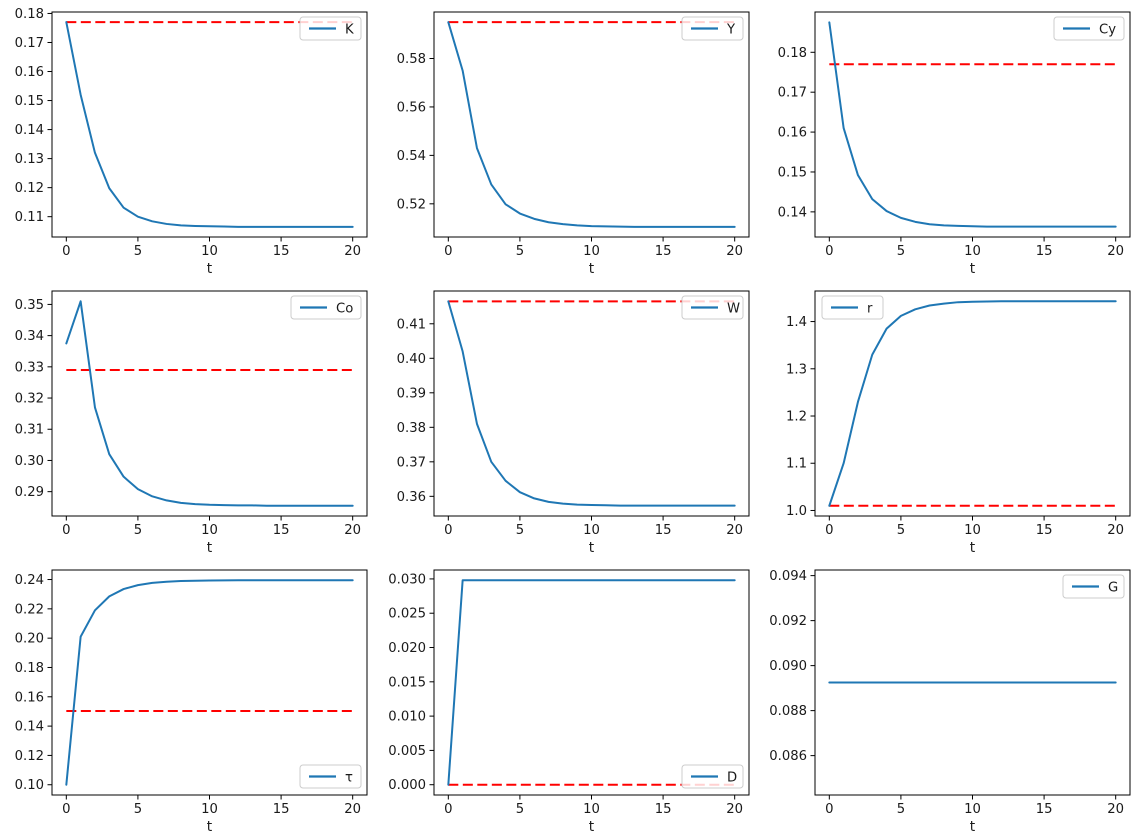 This screenshot has width=1145, height=837. Describe the element at coordinates (349, 30) in the screenshot. I see `legend-label: K` at that location.